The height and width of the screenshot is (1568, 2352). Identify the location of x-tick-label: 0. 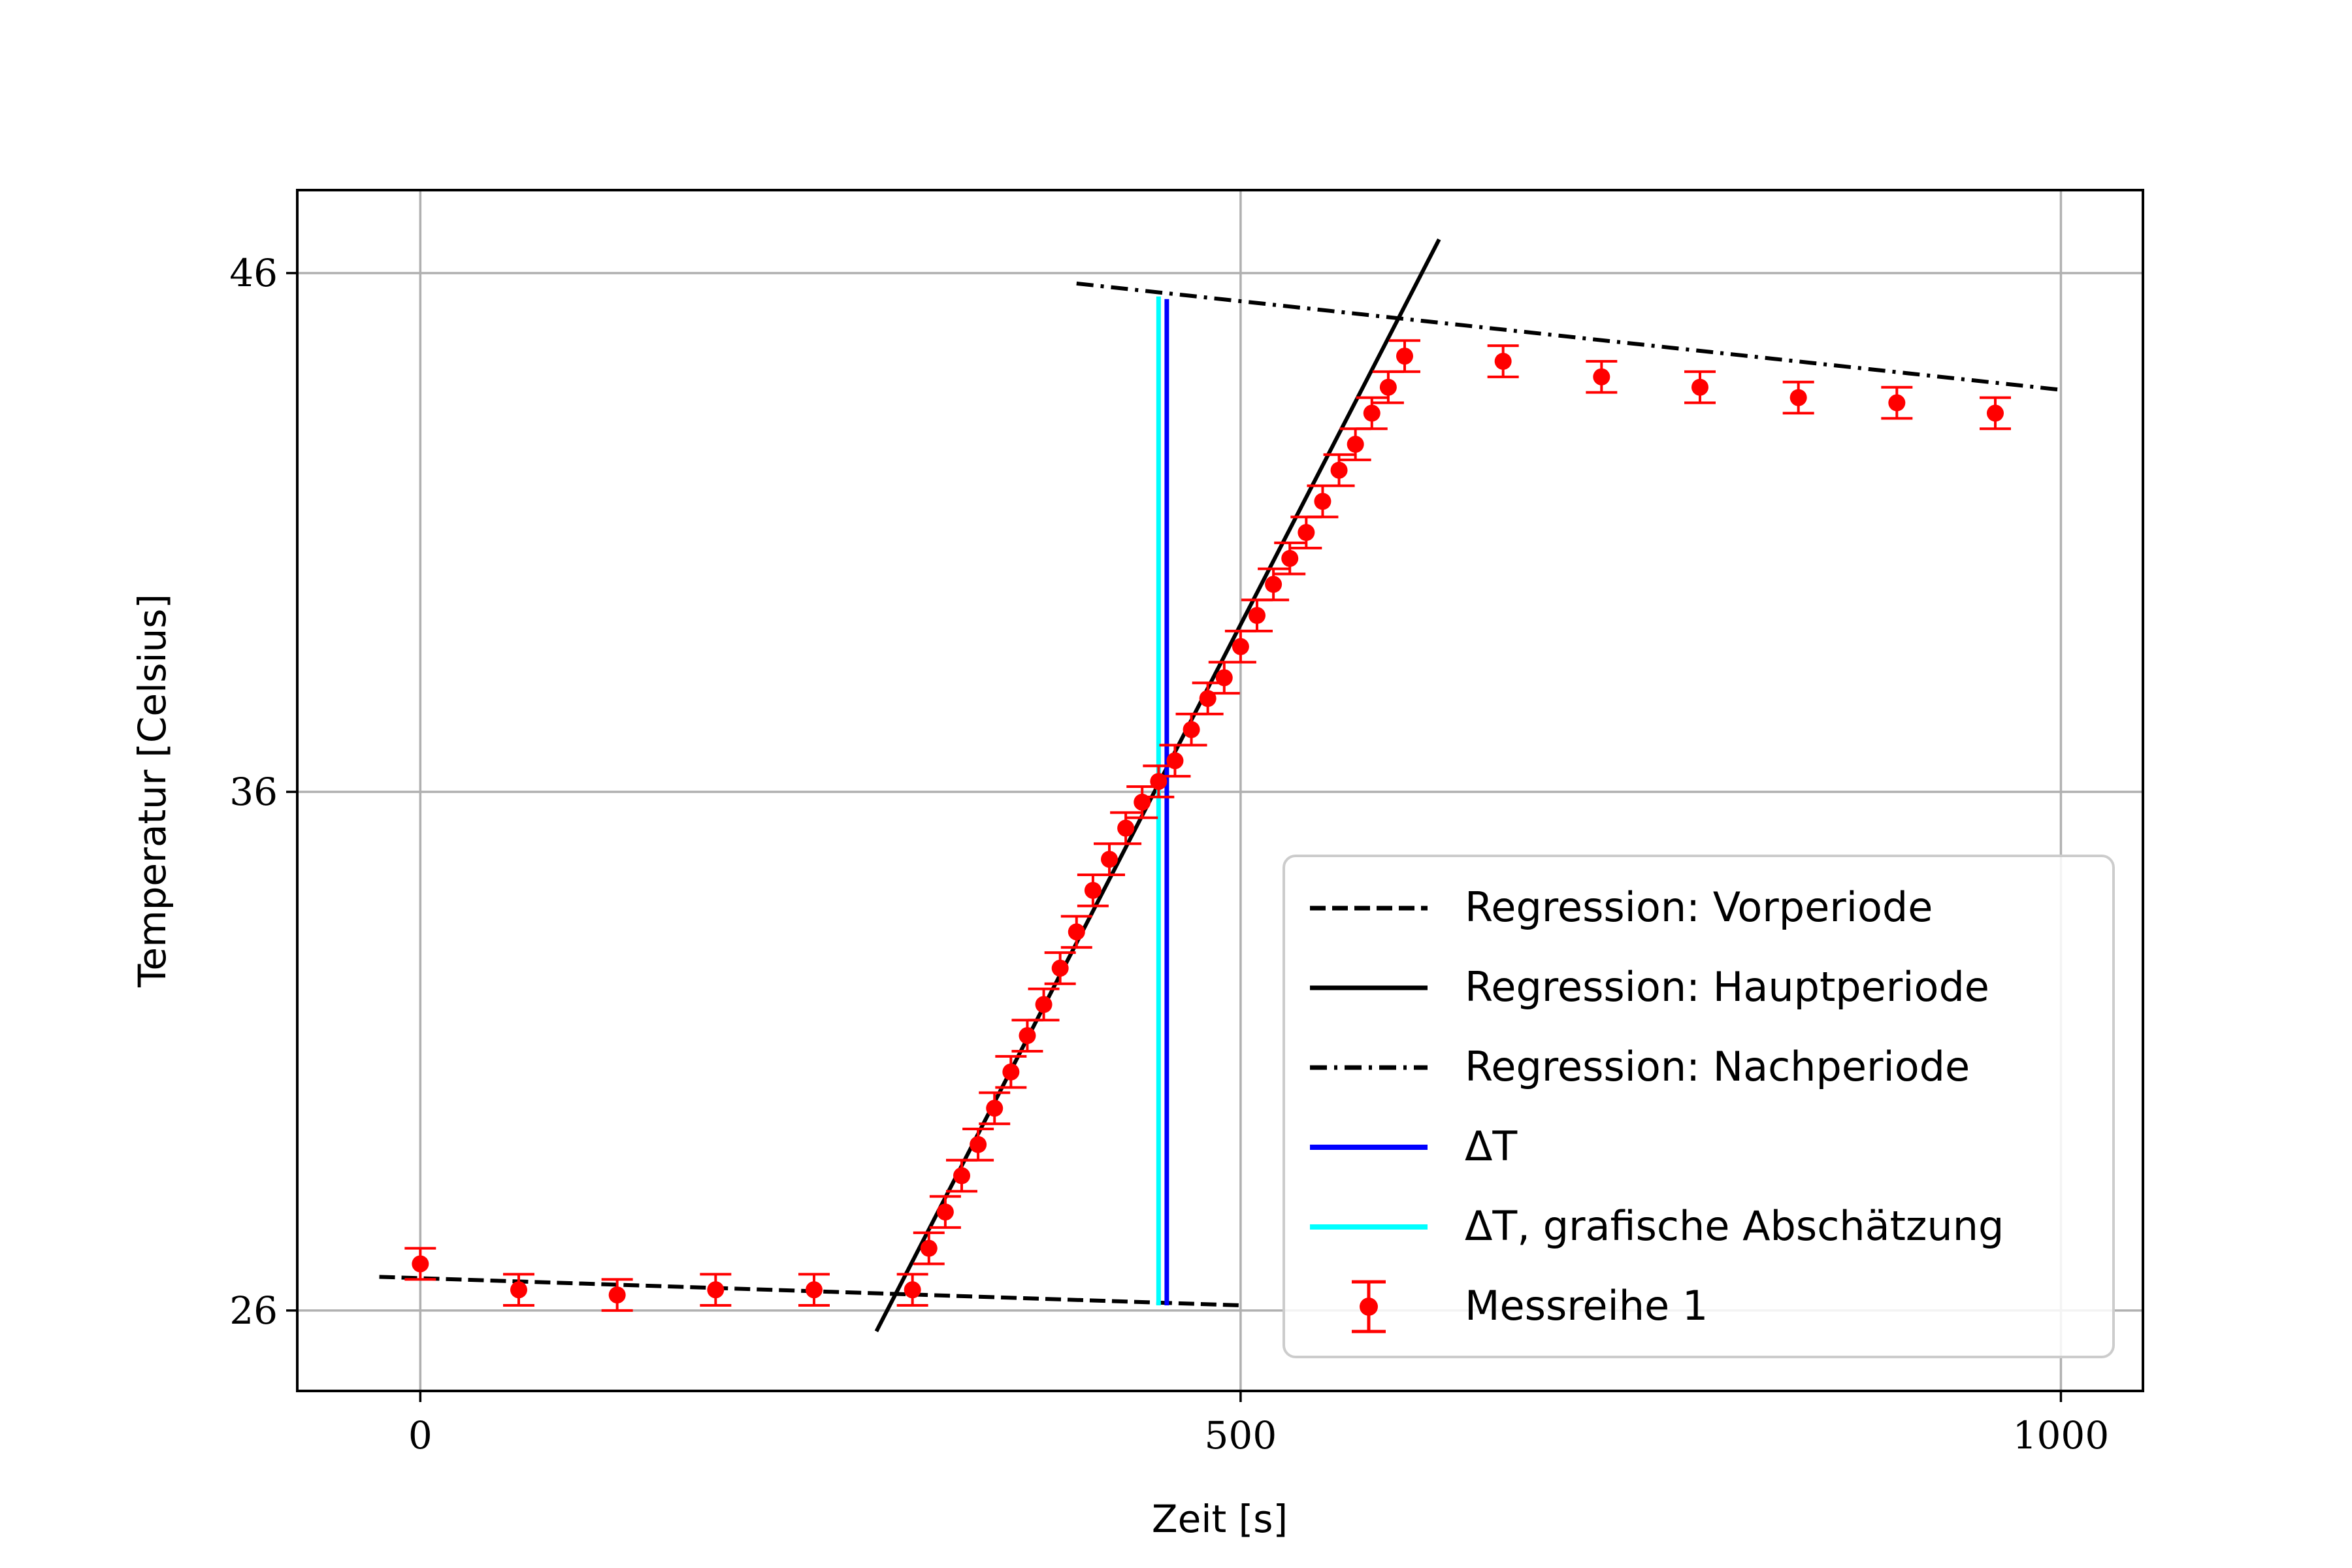
(420, 1435).